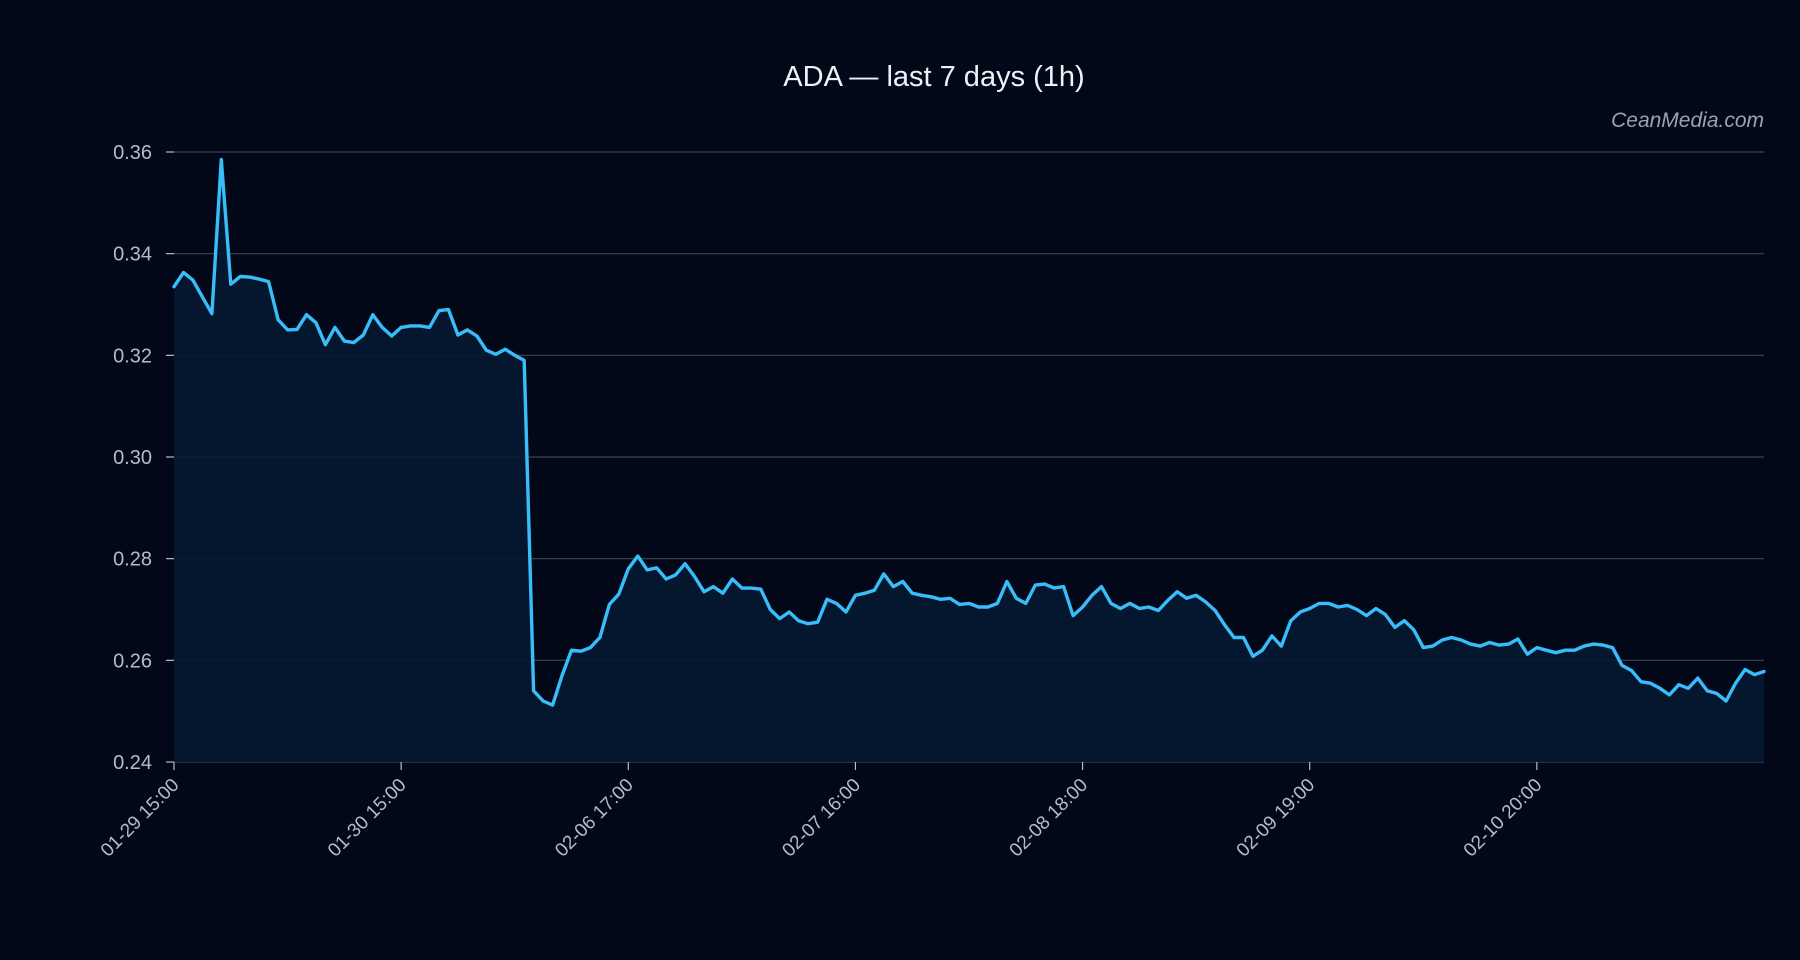  I want to click on y-tick-label: 0.24, so click(132, 763).